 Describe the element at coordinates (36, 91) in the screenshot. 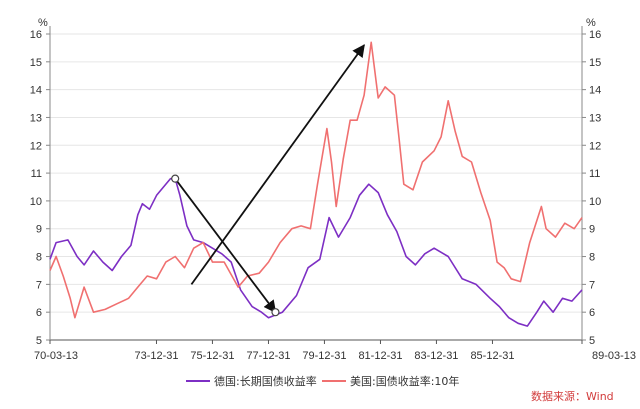

I see `y-tick-label-left-14: 14` at that location.